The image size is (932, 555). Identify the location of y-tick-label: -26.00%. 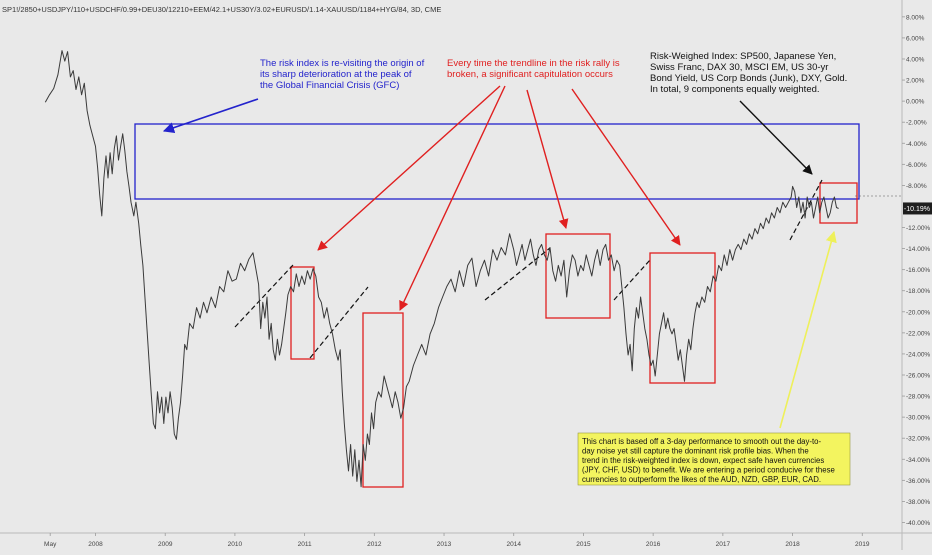
(918, 375).